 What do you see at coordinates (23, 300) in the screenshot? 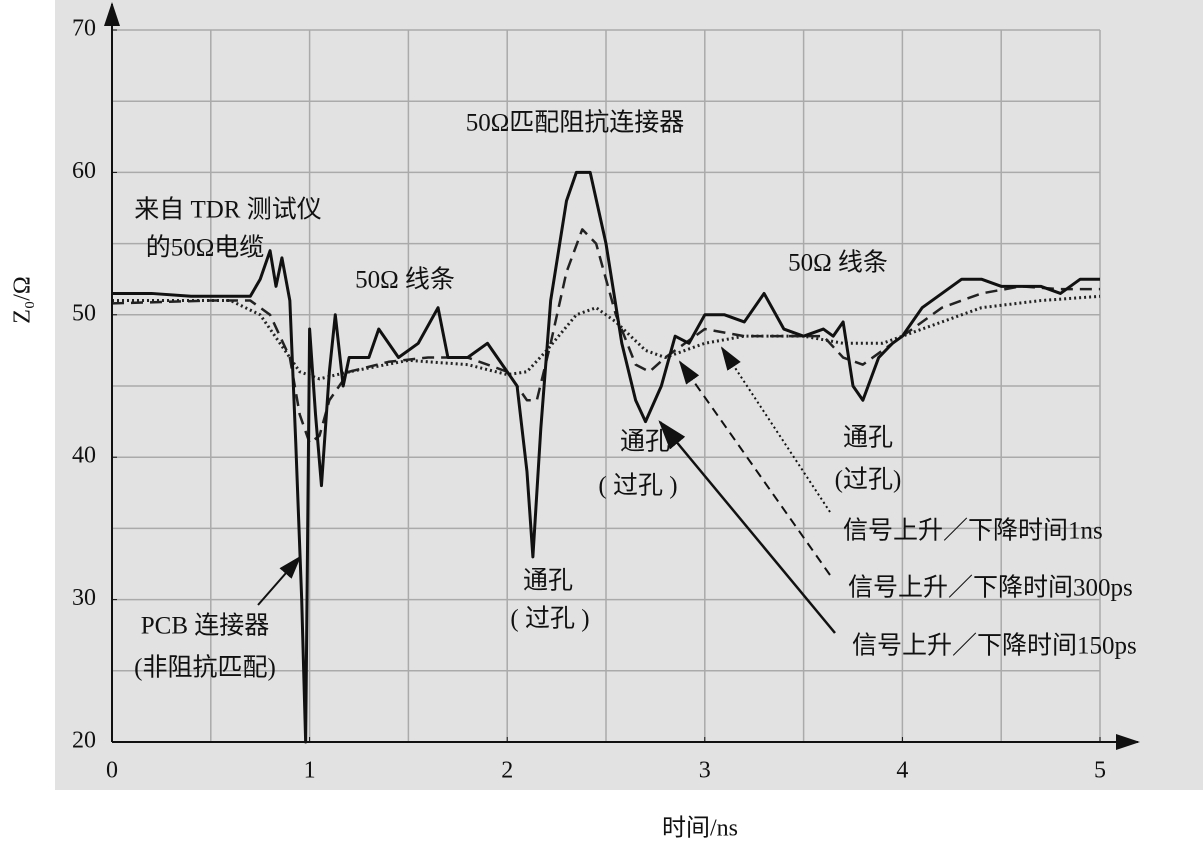
I see `y-axis-label: Z₀/Ω` at bounding box center [23, 300].